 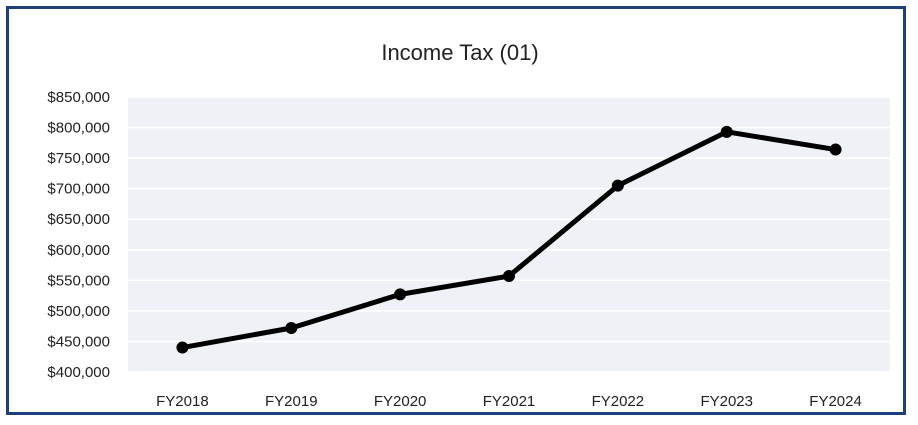 I want to click on y-tick-label: $500,000, so click(x=78, y=311).